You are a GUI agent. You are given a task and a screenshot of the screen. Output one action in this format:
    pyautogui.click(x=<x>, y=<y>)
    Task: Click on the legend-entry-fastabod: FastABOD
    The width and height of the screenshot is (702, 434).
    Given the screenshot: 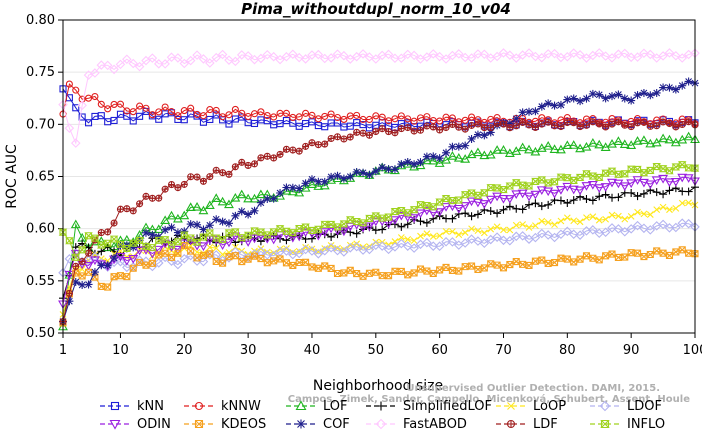 What is the action you would take?
    pyautogui.click(x=416, y=424)
    